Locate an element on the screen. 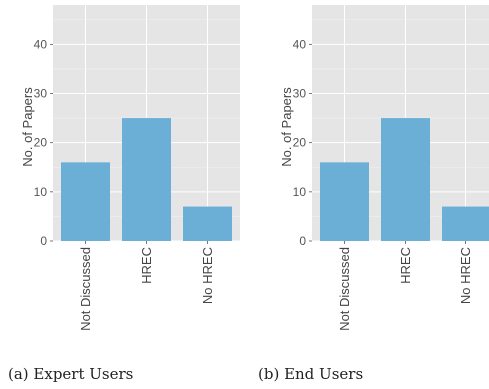 Image resolution: width=489 pixels, height=389 pixels. caption-expert-users: (a) Expert Users is located at coordinates (71, 374).